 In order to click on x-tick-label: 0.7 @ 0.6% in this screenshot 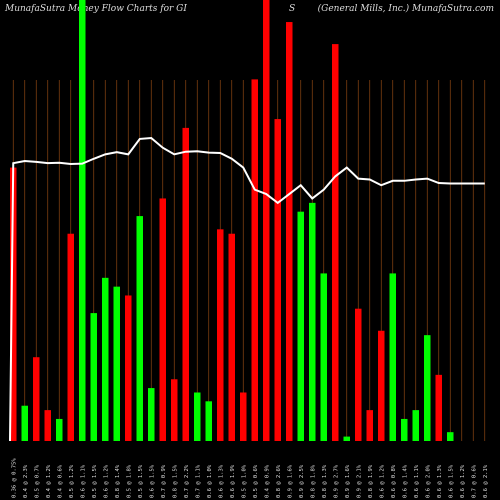, I will do `click(474, 481)`.